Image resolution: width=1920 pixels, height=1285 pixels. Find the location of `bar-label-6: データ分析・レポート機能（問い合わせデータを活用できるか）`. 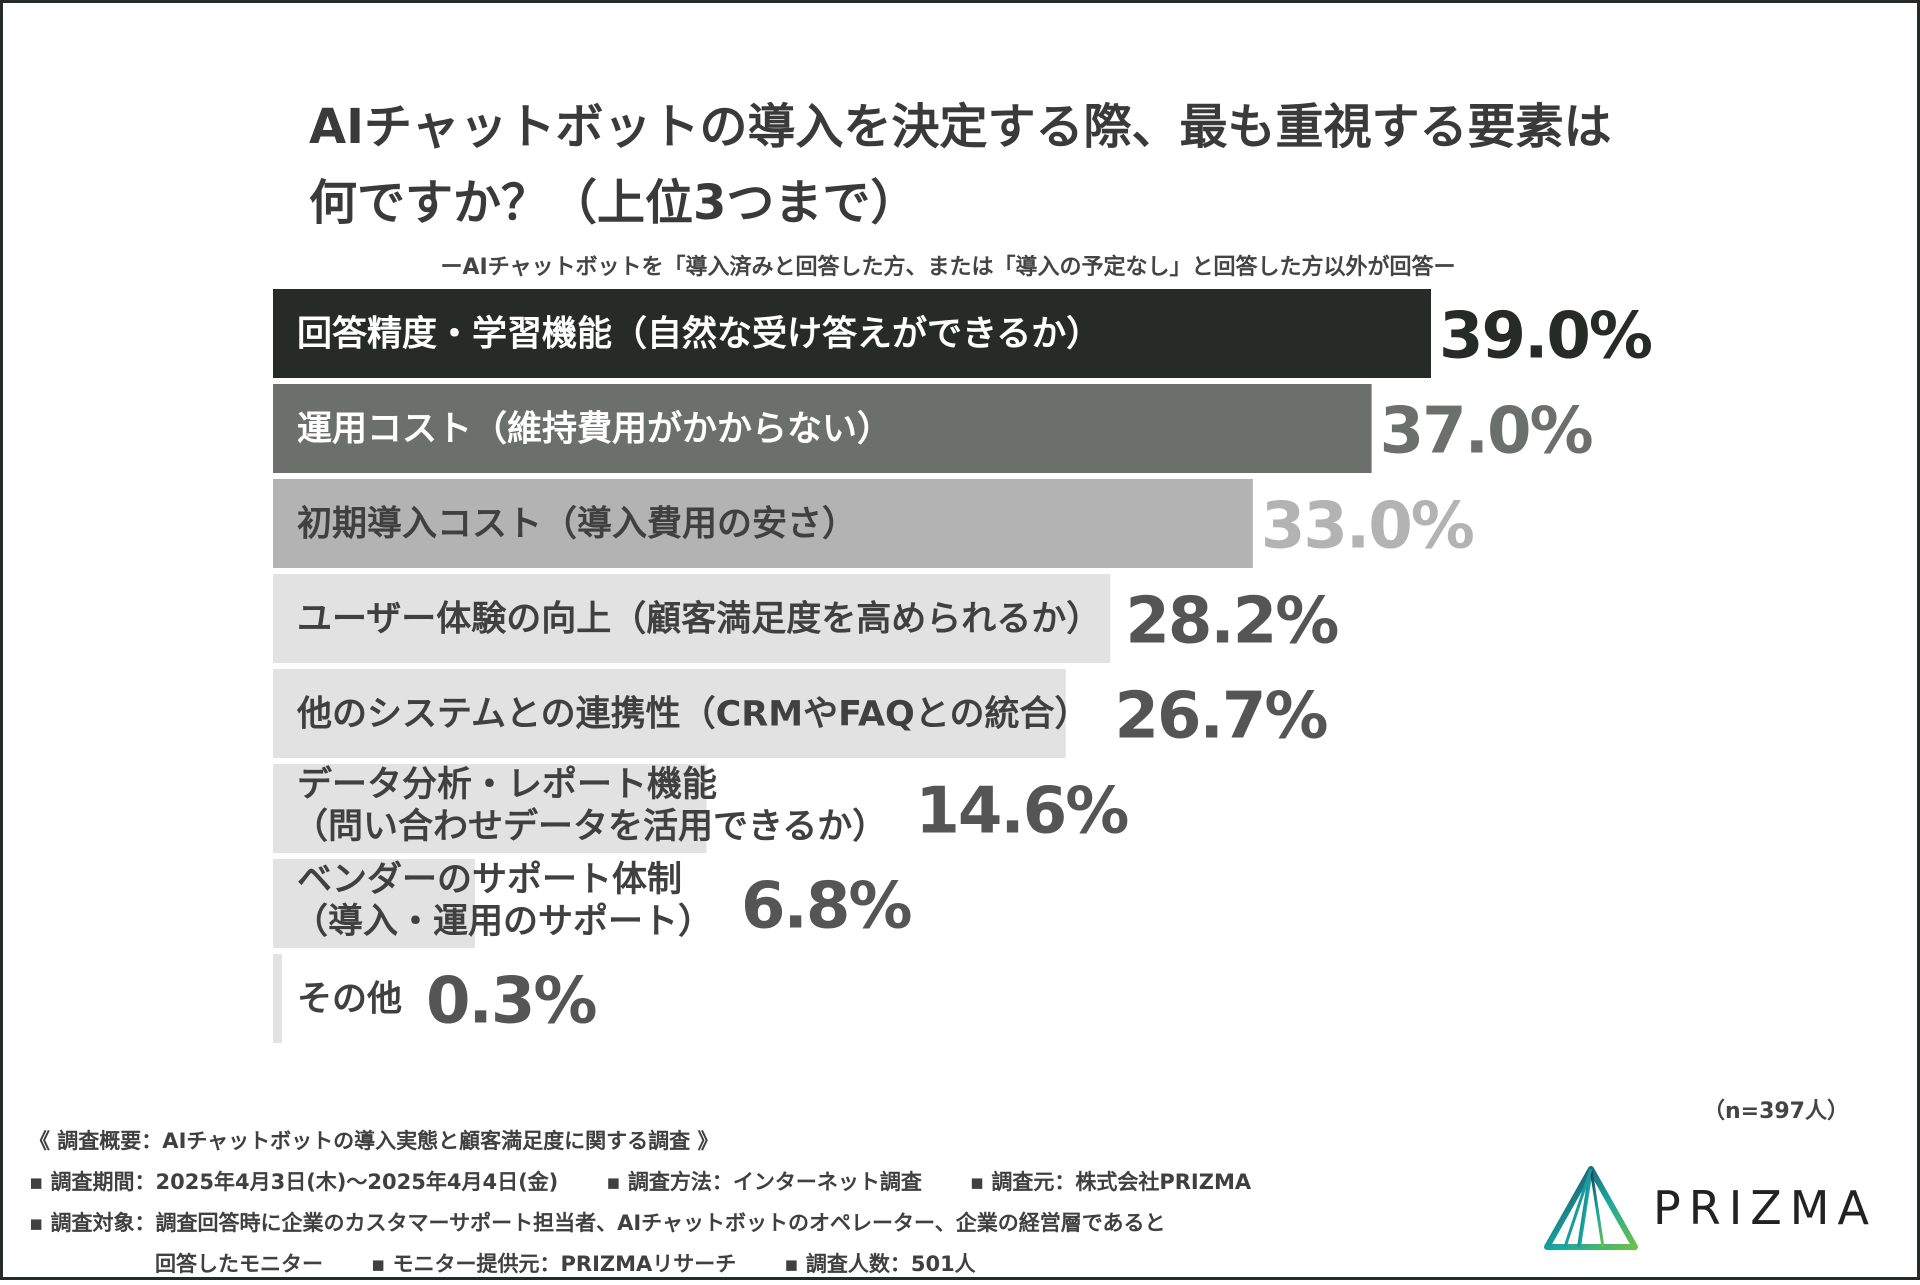

bar-label-6: データ分析・レポート機能（問い合わせデータを活用できるか） is located at coordinates (590, 805).